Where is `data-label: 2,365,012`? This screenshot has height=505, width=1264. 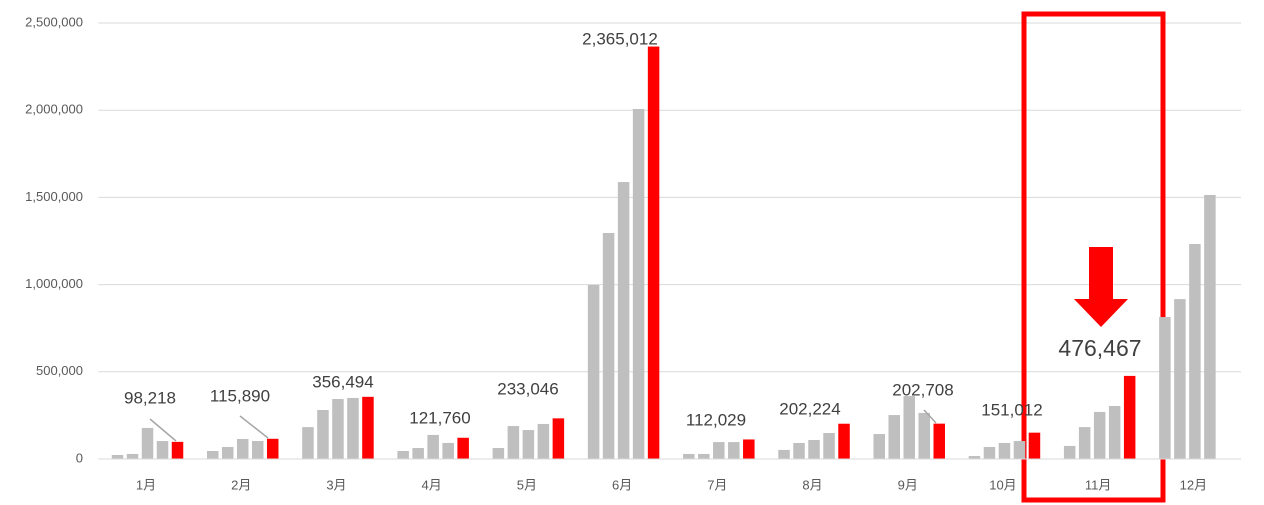 data-label: 2,365,012 is located at coordinates (620, 38).